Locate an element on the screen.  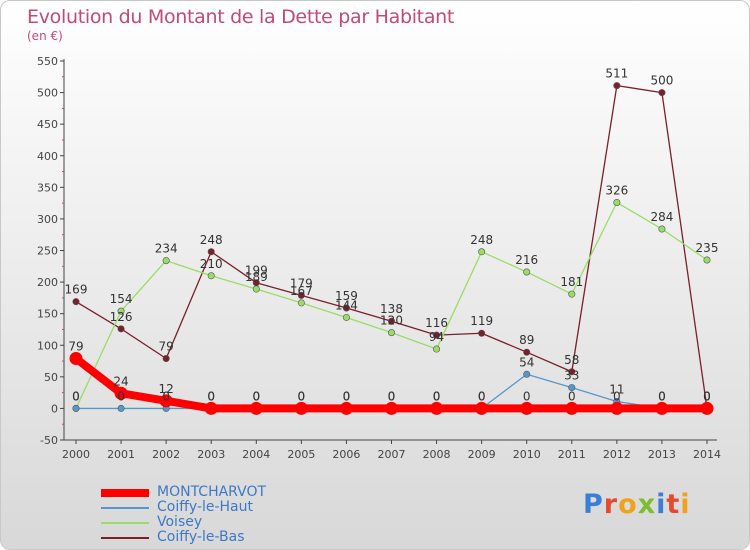
logo-letter: r is located at coordinates (611, 504).